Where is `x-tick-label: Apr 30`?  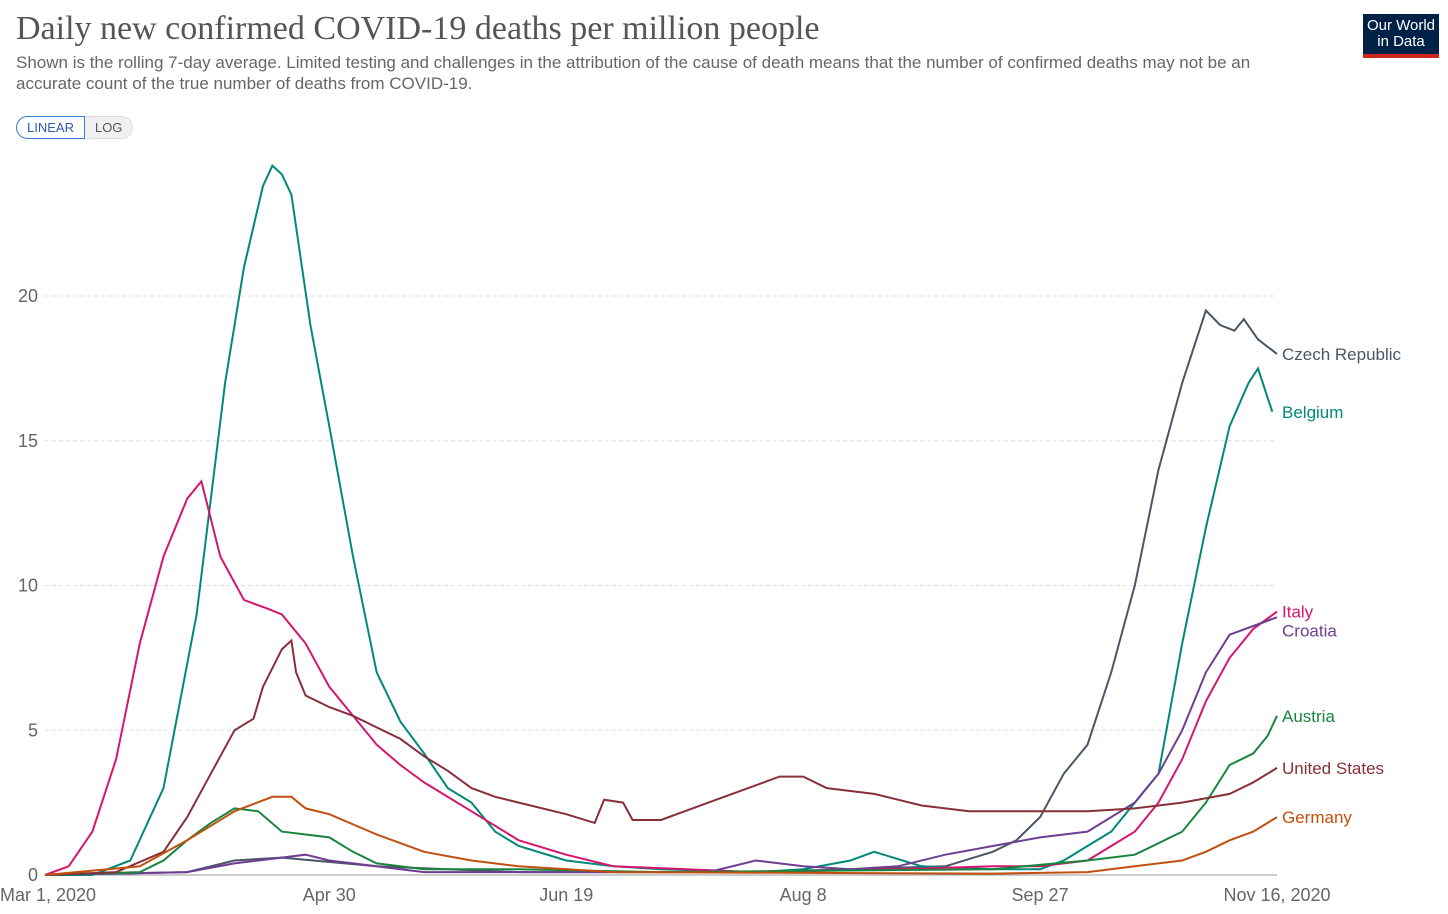
x-tick-label: Apr 30 is located at coordinates (329, 895).